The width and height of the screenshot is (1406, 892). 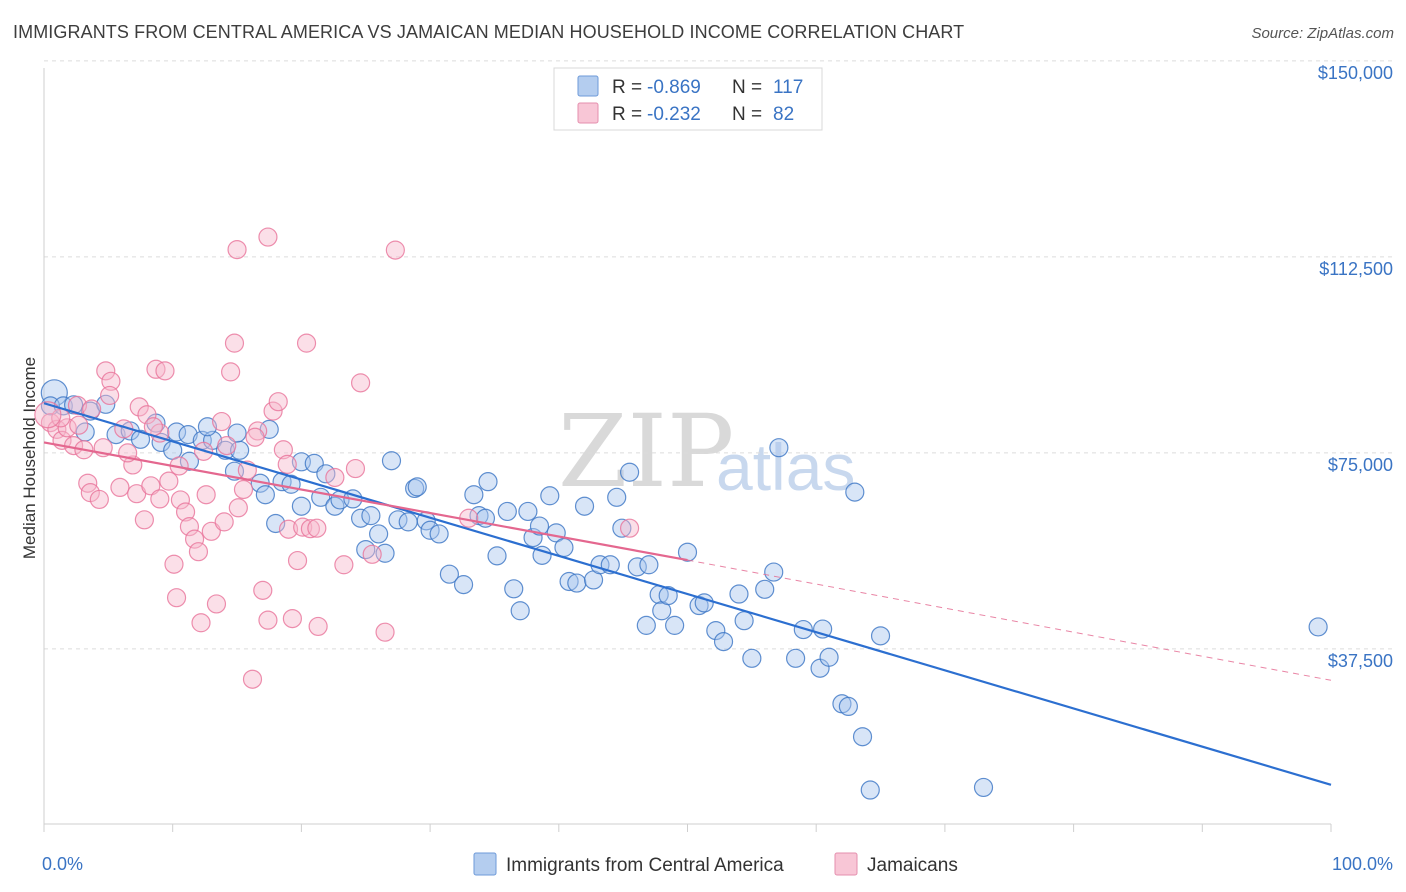 What do you see at coordinates (1355, 367) in the screenshot?
I see `y-tick-labels: $37,500 $75,000 $112,500 $150,000` at bounding box center [1355, 367].